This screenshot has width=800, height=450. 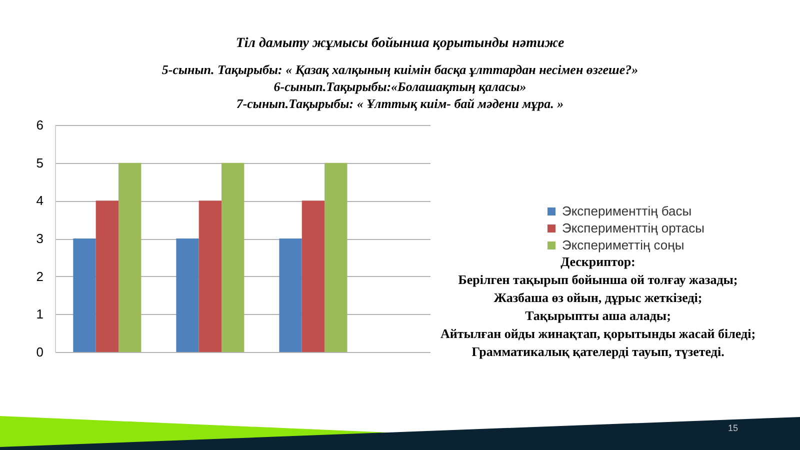 I want to click on y-tick-label: 2, so click(x=40, y=276).